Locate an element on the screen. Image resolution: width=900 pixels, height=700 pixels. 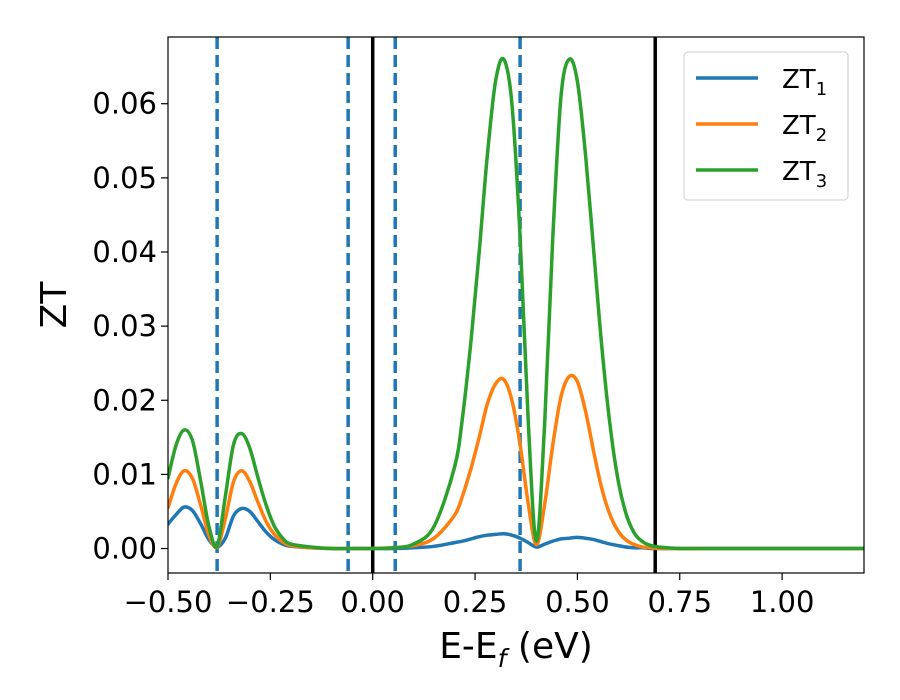
x-tick-label: 0.75 is located at coordinates (679, 602).